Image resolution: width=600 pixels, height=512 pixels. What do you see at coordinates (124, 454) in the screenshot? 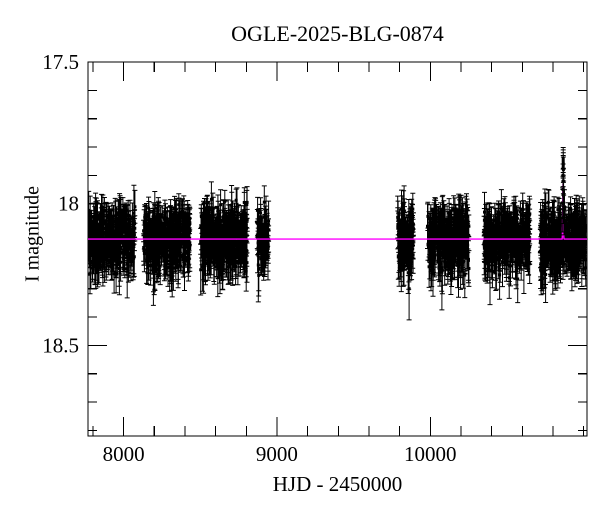
I see `x-tick-label: 8000` at bounding box center [124, 454].